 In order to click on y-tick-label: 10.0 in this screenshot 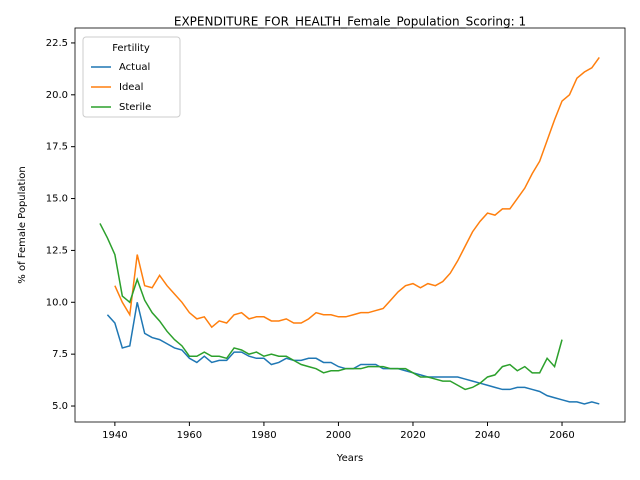, I will do `click(57, 302)`.